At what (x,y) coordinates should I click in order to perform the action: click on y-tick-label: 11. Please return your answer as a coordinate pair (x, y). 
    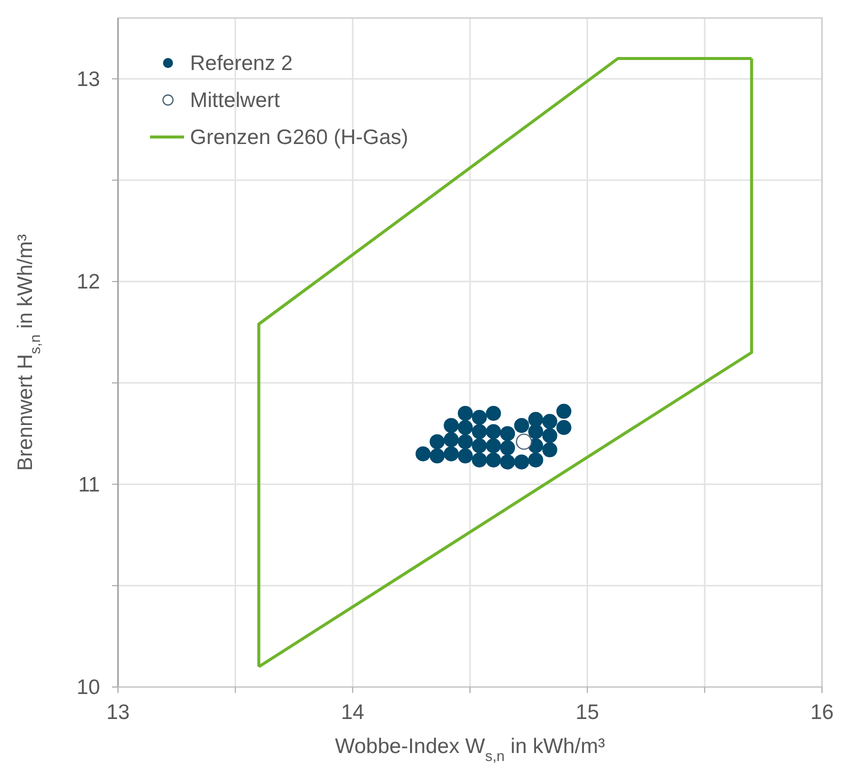
    Looking at the image, I should click on (89, 484).